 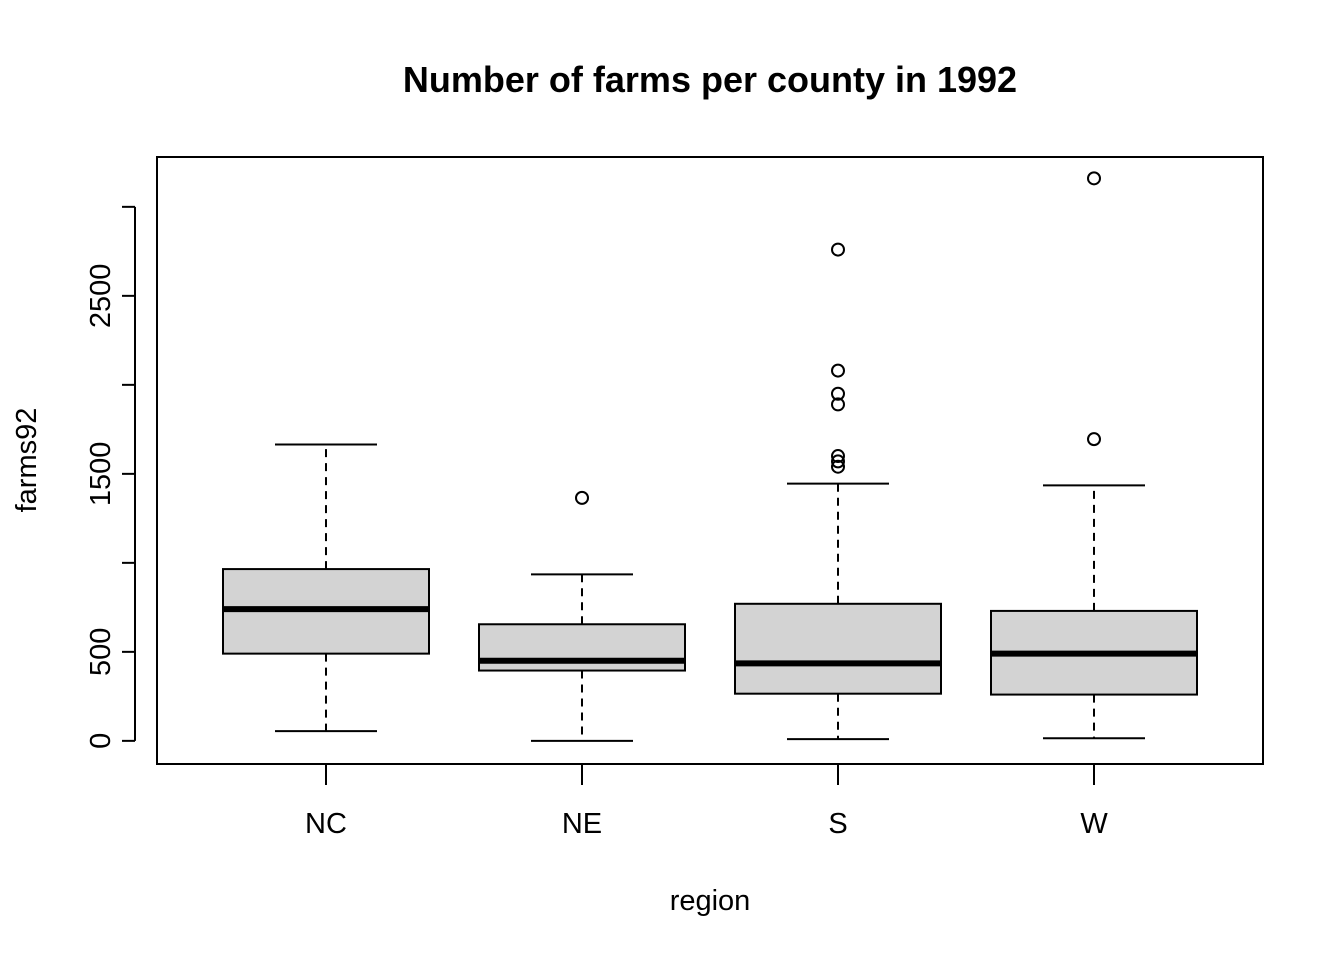 I want to click on x-tick-label: W, so click(x=1094, y=824).